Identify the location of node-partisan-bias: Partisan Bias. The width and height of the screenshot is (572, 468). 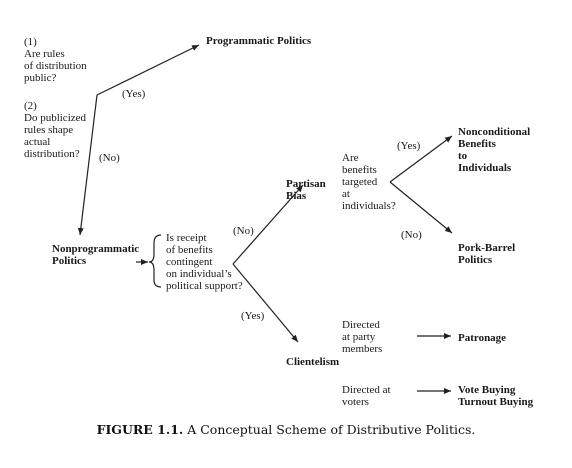
(306, 190).